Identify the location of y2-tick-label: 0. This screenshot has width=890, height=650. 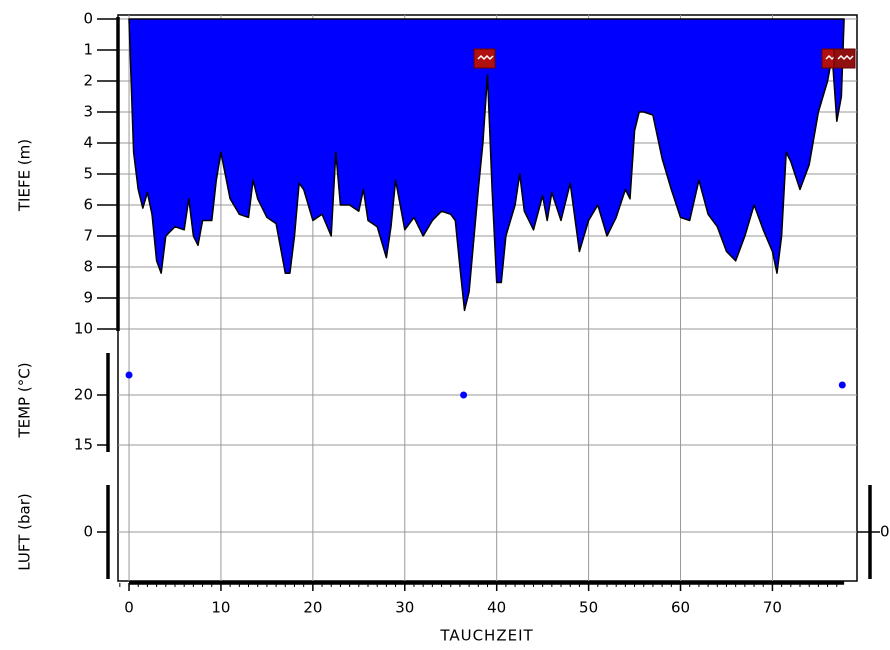
(885, 532).